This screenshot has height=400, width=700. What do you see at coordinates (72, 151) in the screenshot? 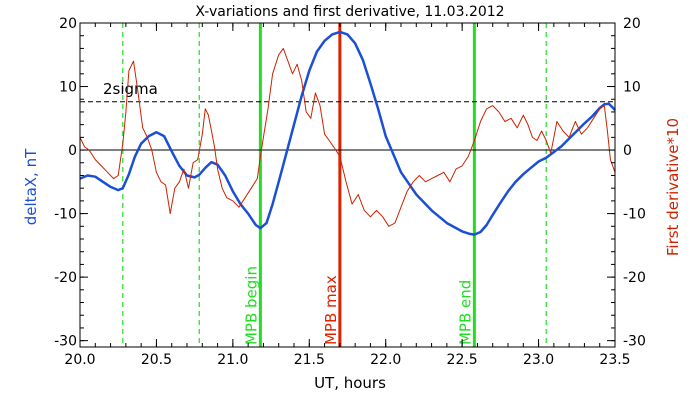
I see `y-tick-label-left: 0` at bounding box center [72, 151].